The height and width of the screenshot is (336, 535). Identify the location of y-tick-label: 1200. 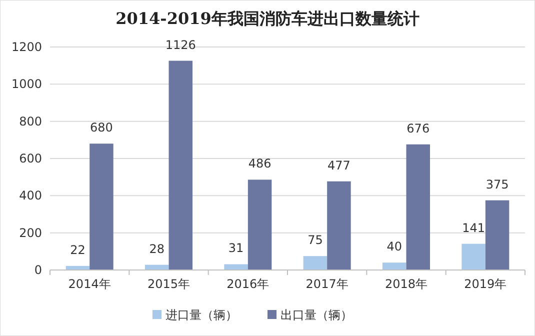
(26, 47).